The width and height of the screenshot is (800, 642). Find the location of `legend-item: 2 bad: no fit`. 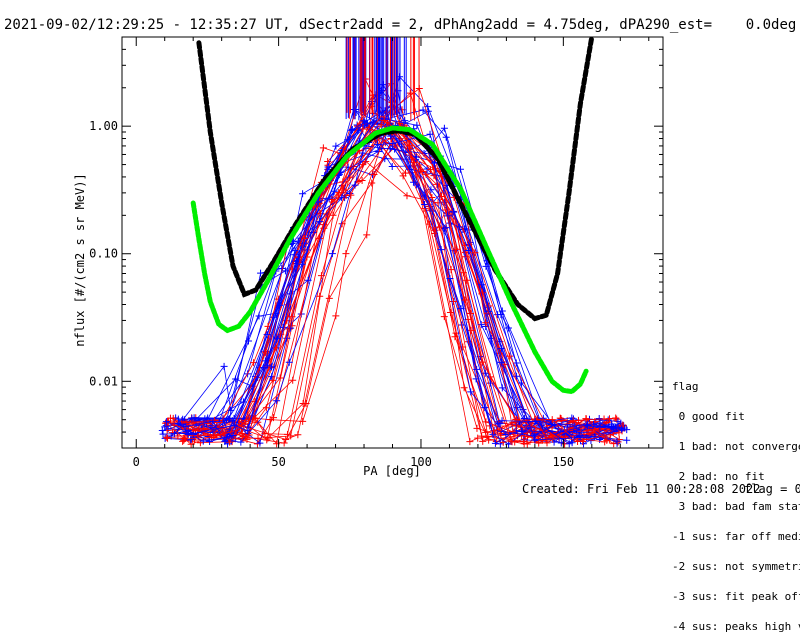

legend-item: 2 bad: no fit is located at coordinates (718, 476).